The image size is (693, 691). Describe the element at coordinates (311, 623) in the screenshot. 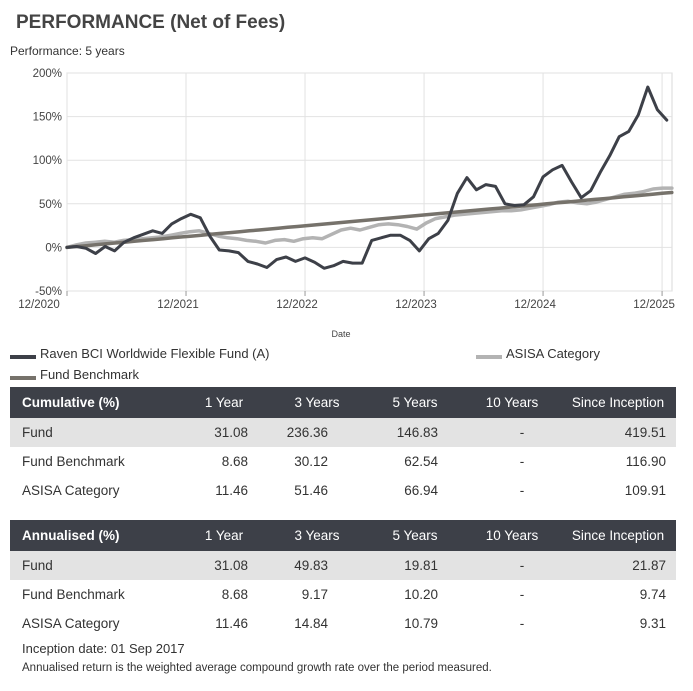

I see `cell: 14.84` at that location.